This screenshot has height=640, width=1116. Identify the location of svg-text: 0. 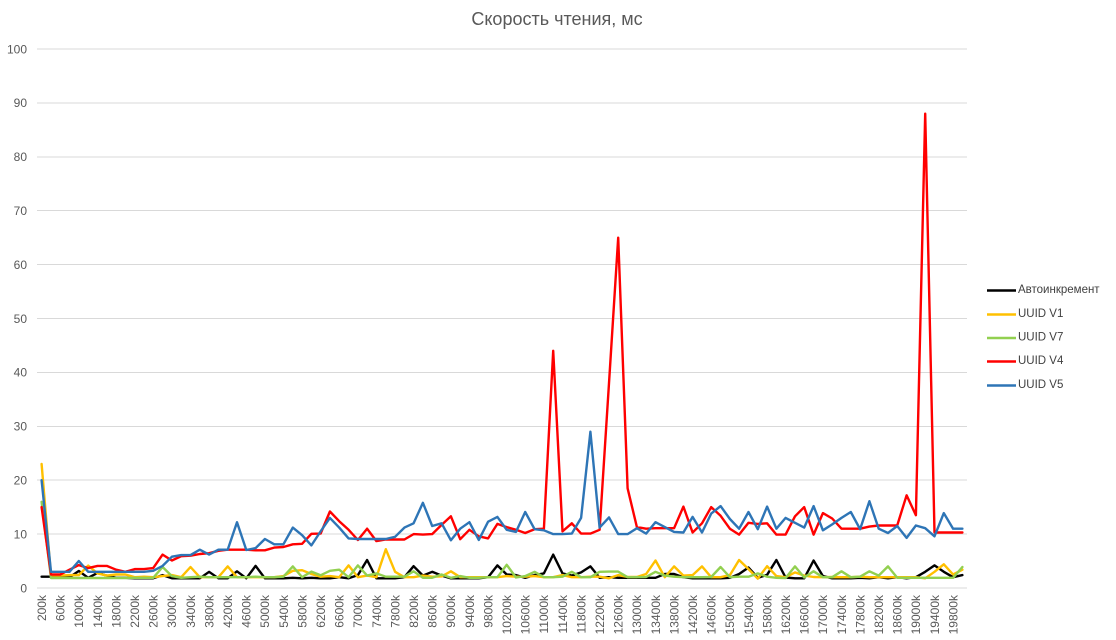
(23, 588).